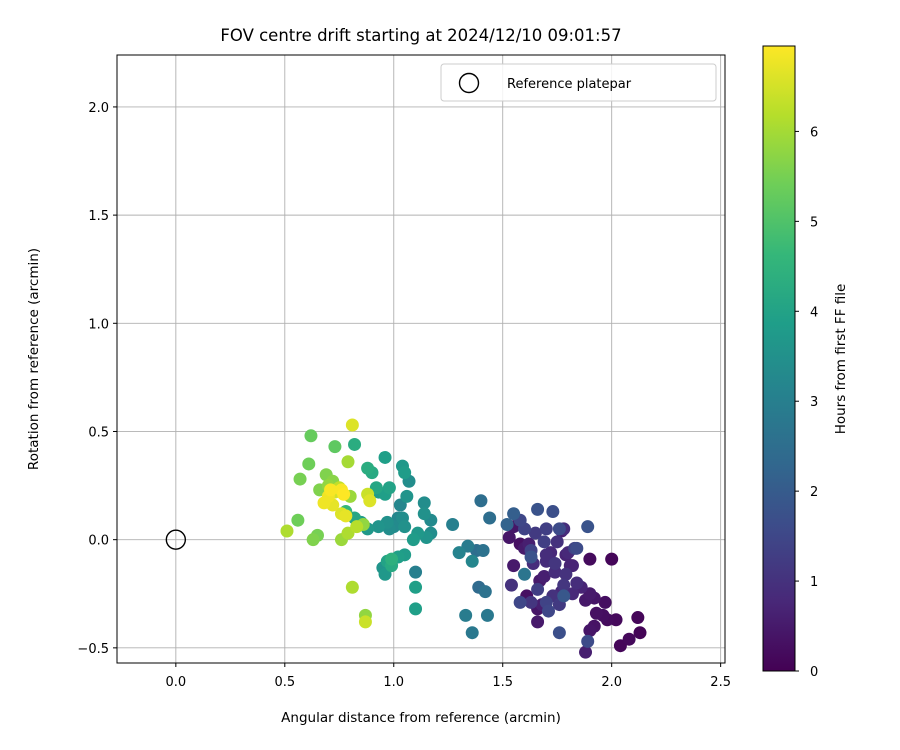  What do you see at coordinates (841, 359) in the screenshot?
I see `colorbar-label: Hours from first FF file` at bounding box center [841, 359].